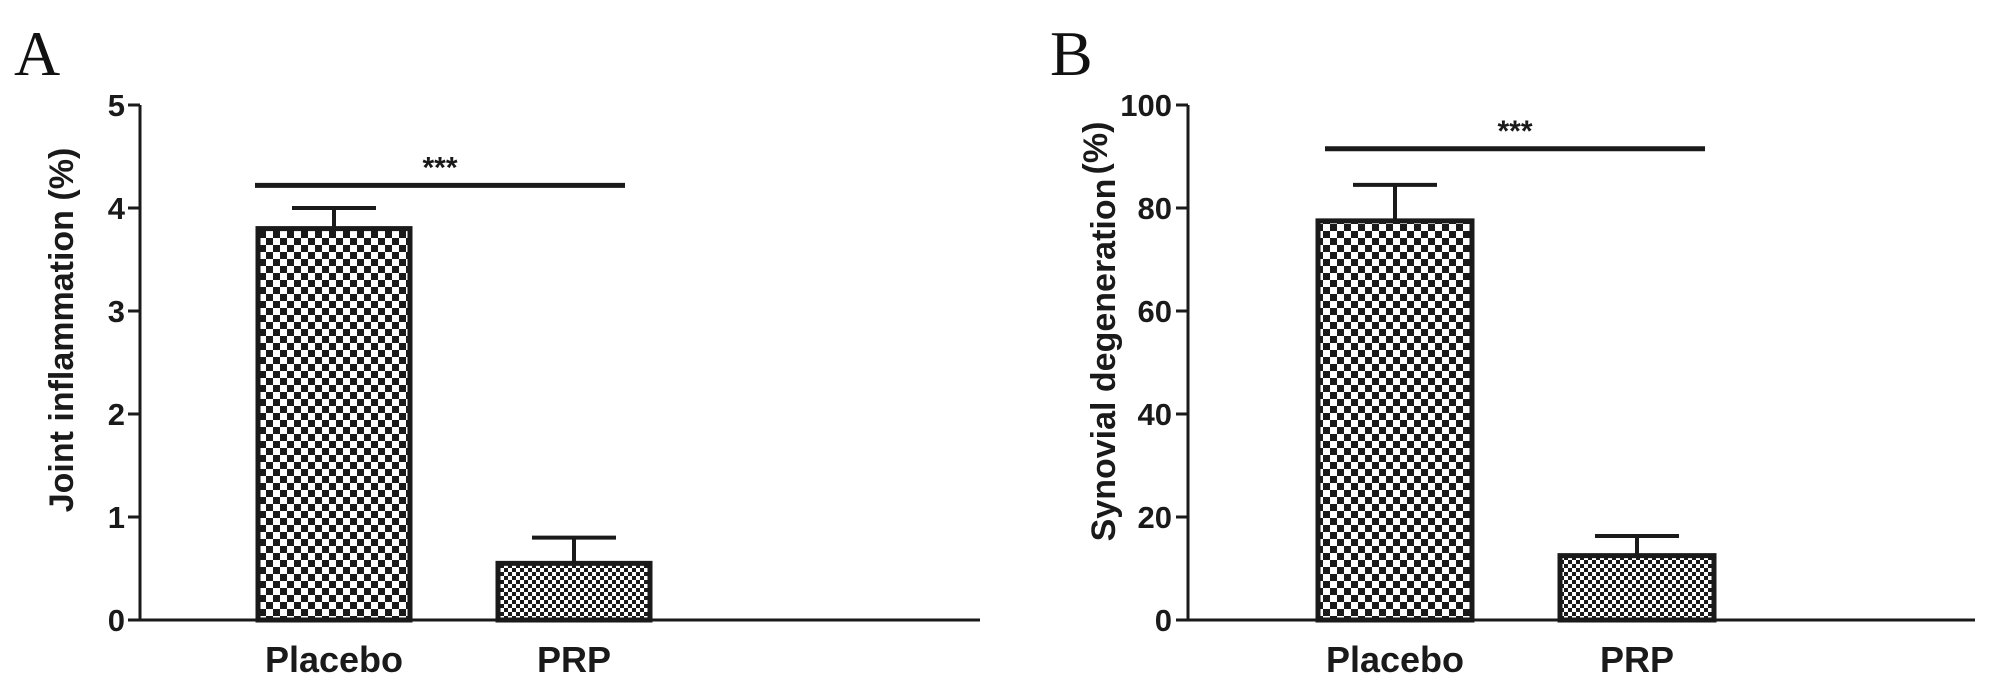 Image resolution: width=2008 pixels, height=700 pixels. What do you see at coordinates (116, 311) in the screenshot?
I see `y-tick-label-a: 3` at bounding box center [116, 311].